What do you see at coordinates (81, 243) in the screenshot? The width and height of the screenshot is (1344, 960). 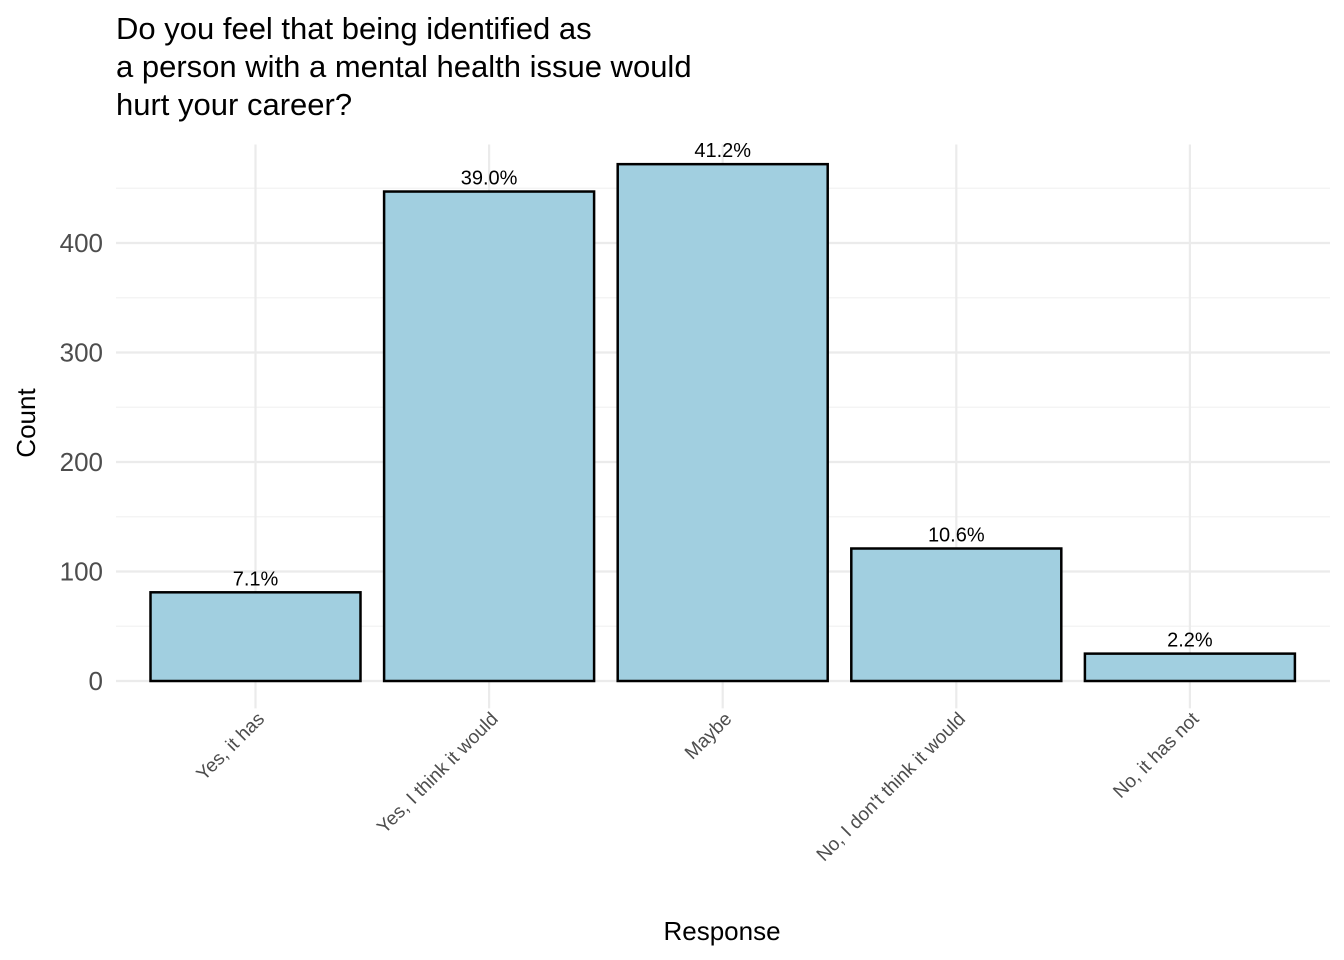 I see `y-tick-label: 400` at bounding box center [81, 243].